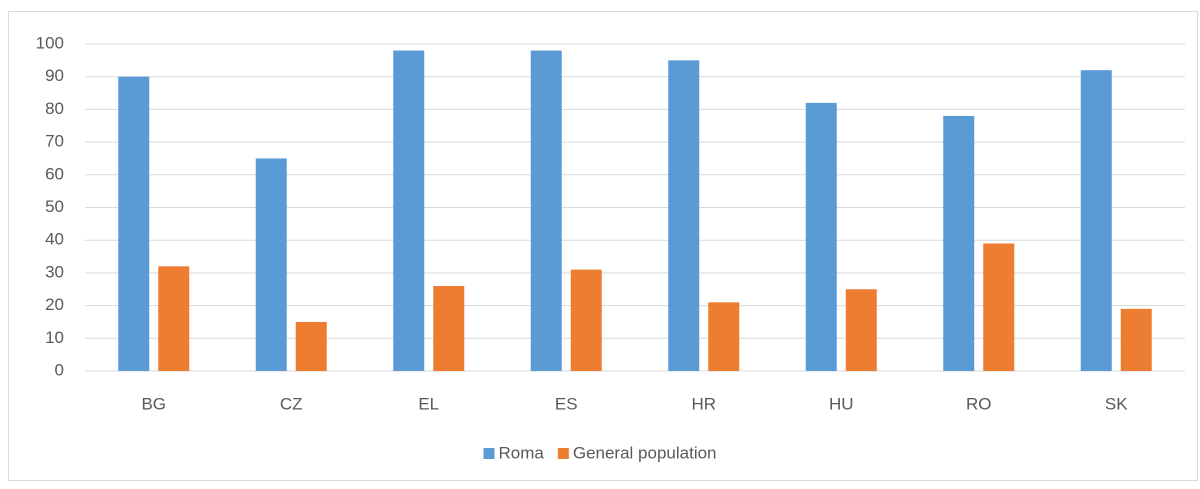  What do you see at coordinates (703, 403) in the screenshot?
I see `x-tick-label: HR` at bounding box center [703, 403].